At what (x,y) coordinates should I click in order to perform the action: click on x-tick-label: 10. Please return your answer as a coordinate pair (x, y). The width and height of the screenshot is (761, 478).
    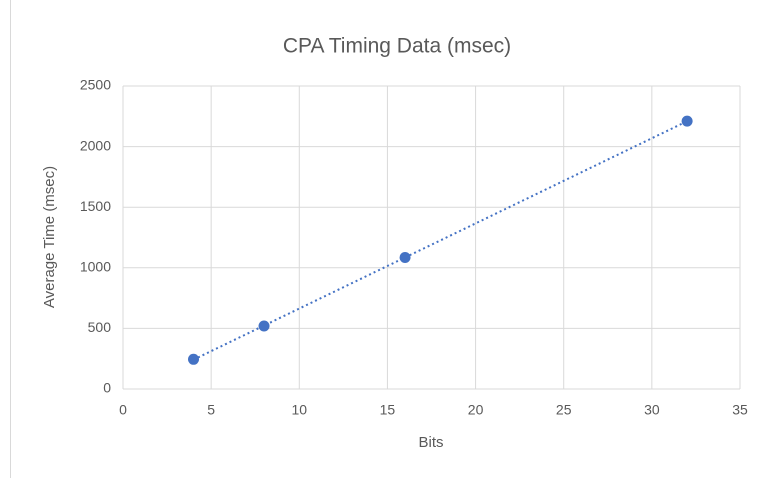
    Looking at the image, I should click on (299, 410).